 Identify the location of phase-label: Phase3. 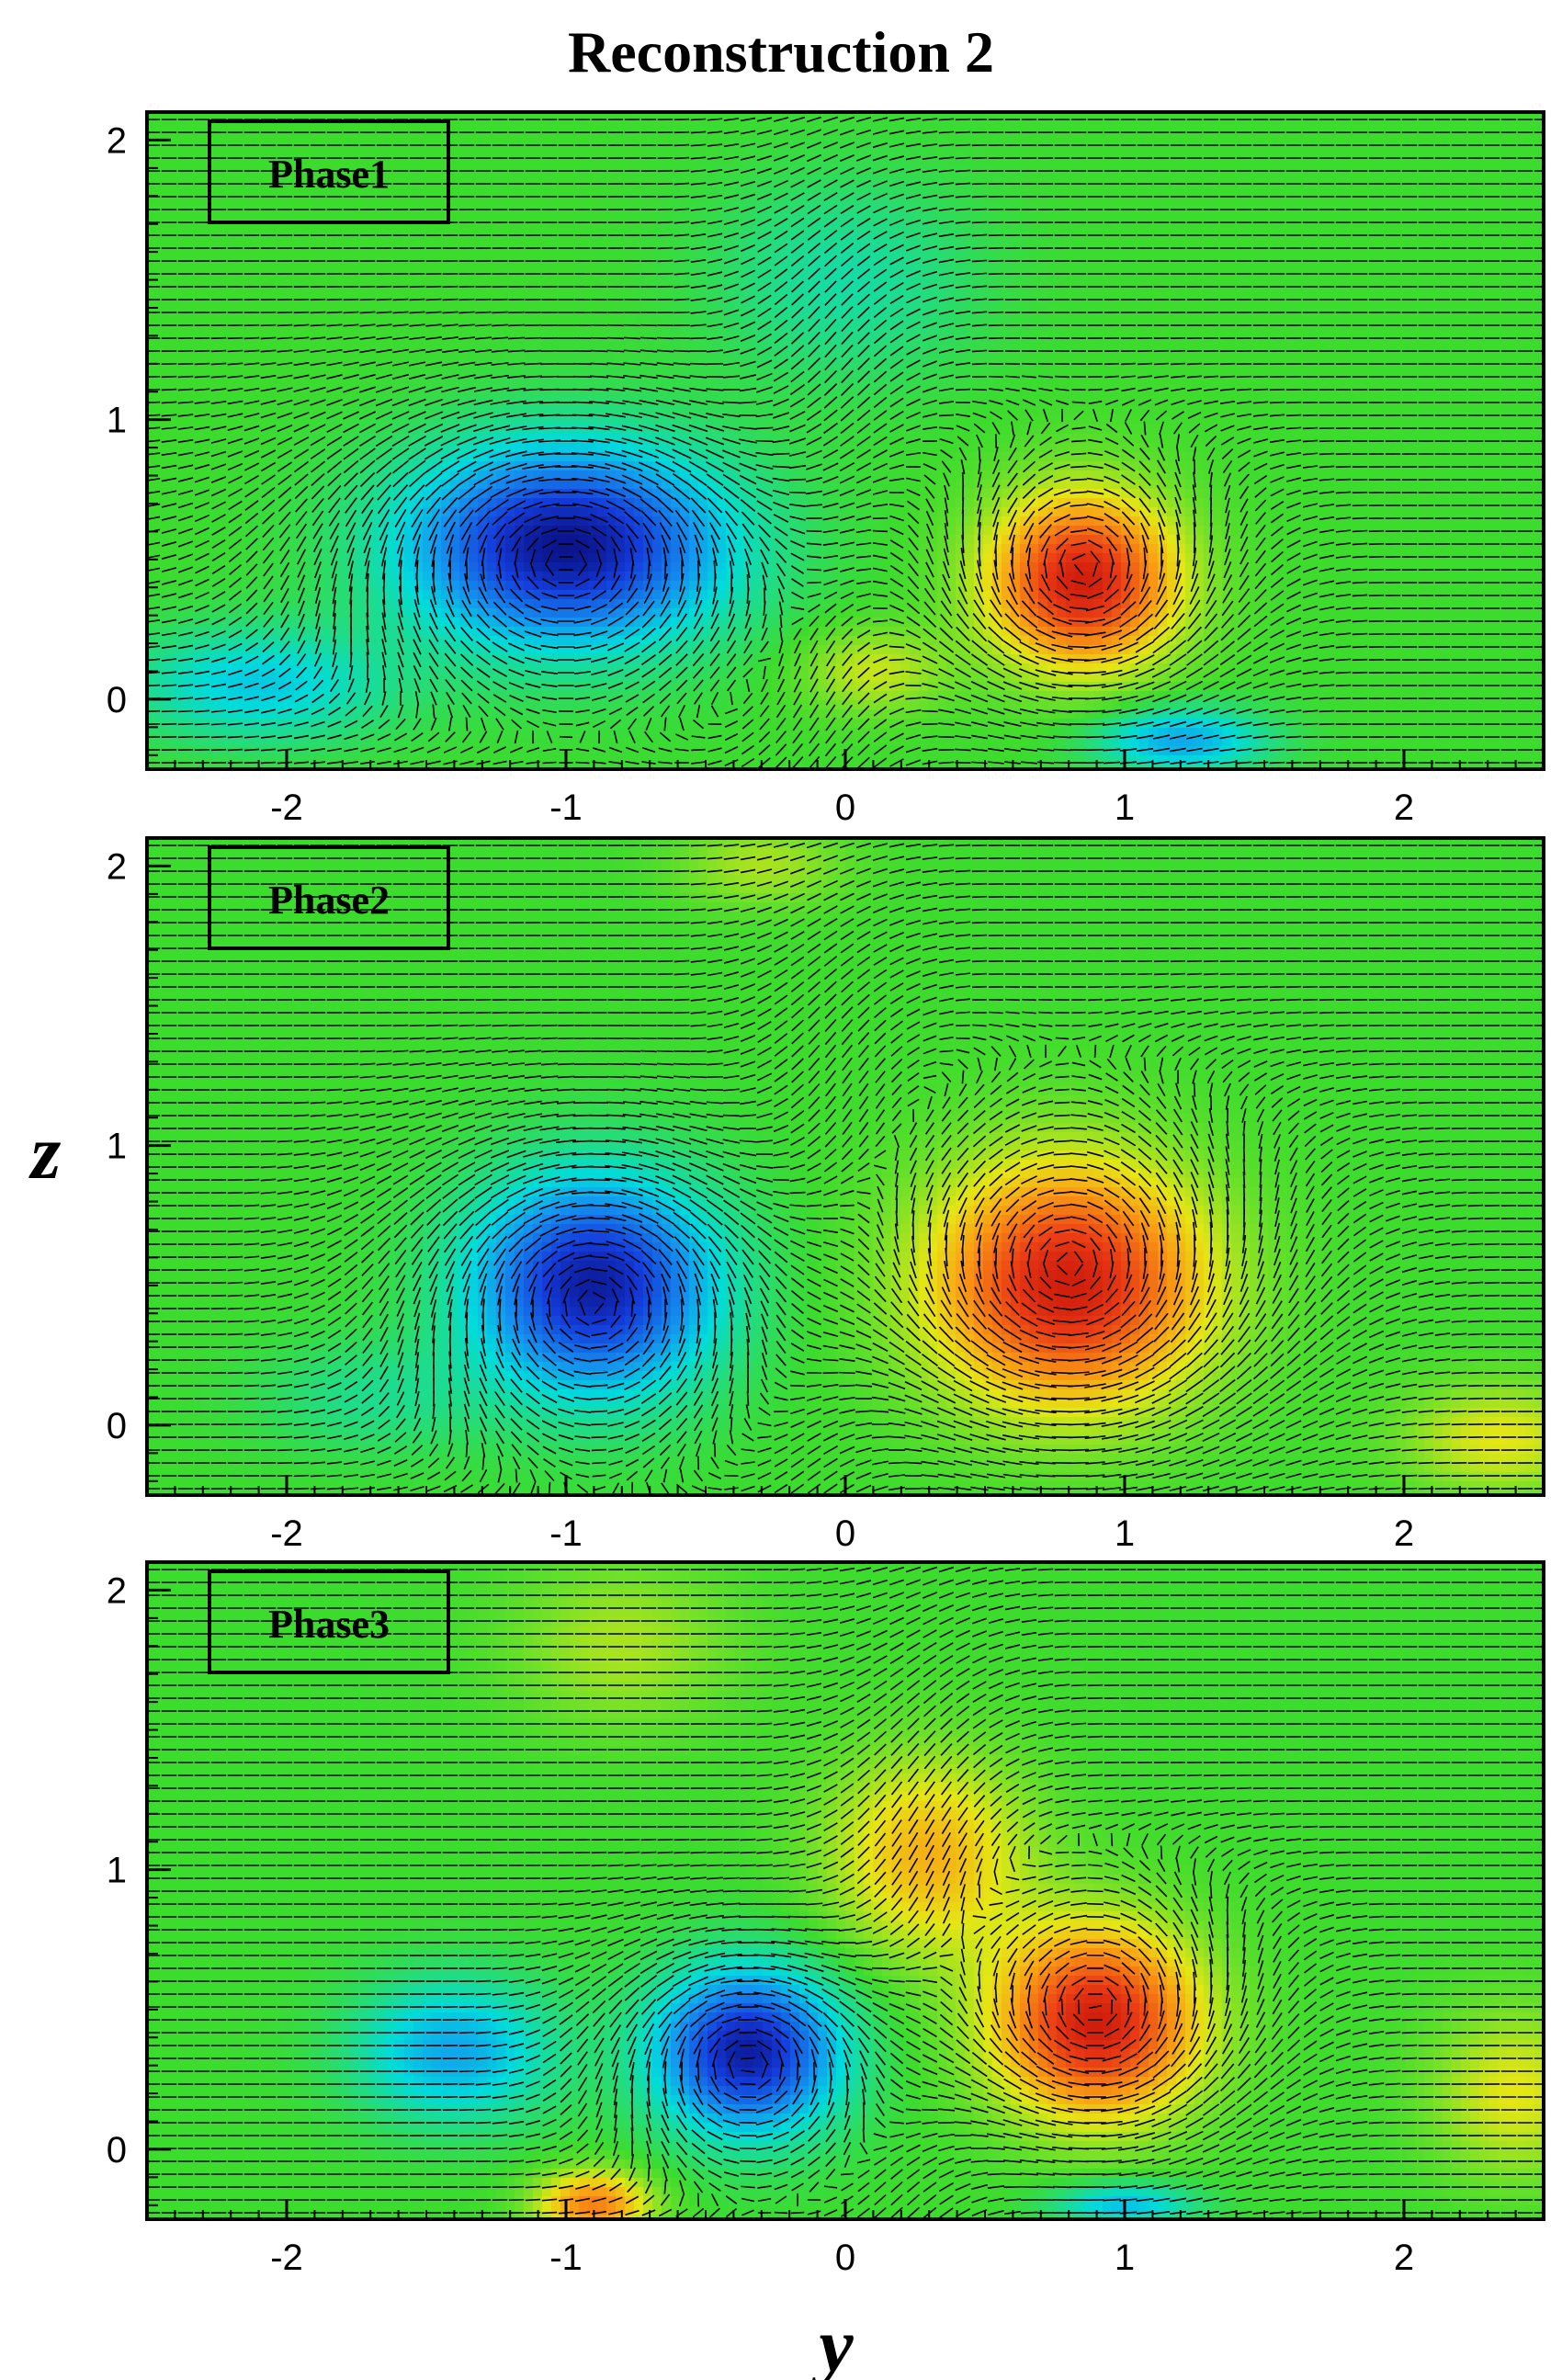
(329, 1624).